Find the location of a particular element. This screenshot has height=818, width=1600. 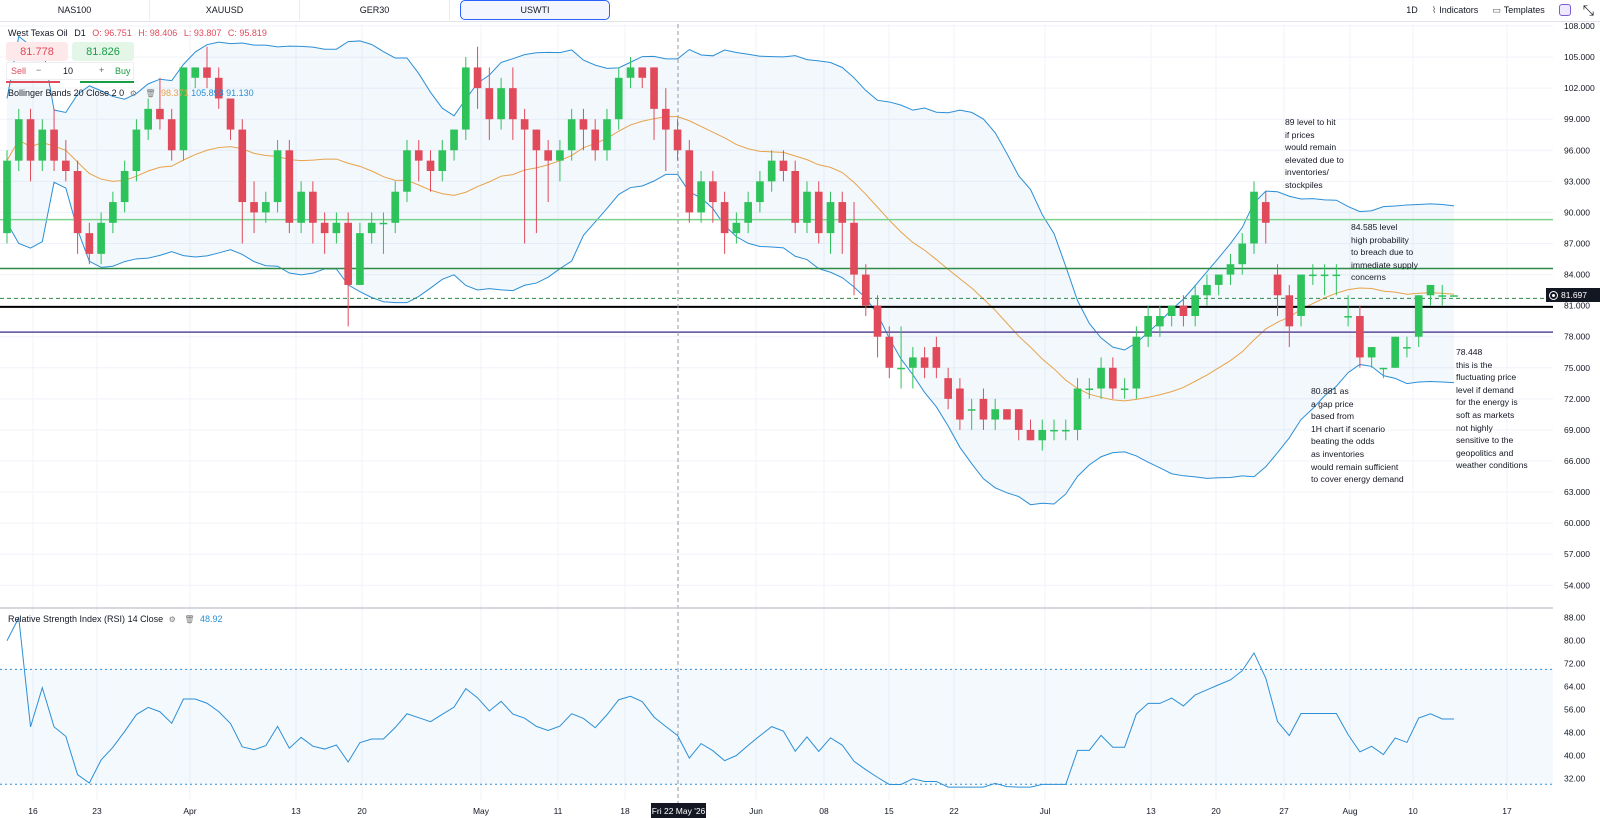

indicators-button: ⌇ Indicators is located at coordinates (1455, 10).